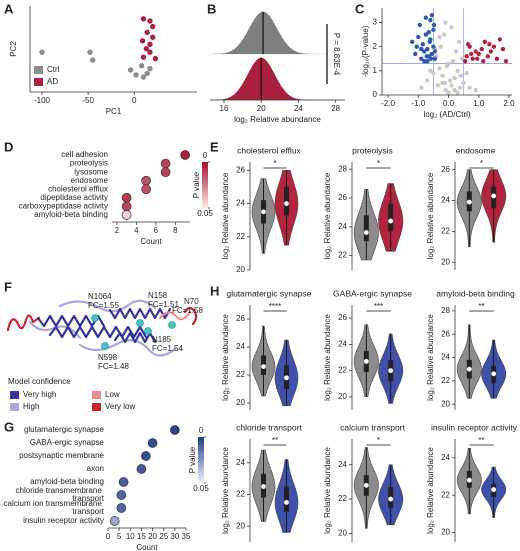 Image resolution: width=520 pixels, height=551 pixels. Describe the element at coordinates (240, 169) in the screenshot. I see `y-tick-label: 26` at that location.